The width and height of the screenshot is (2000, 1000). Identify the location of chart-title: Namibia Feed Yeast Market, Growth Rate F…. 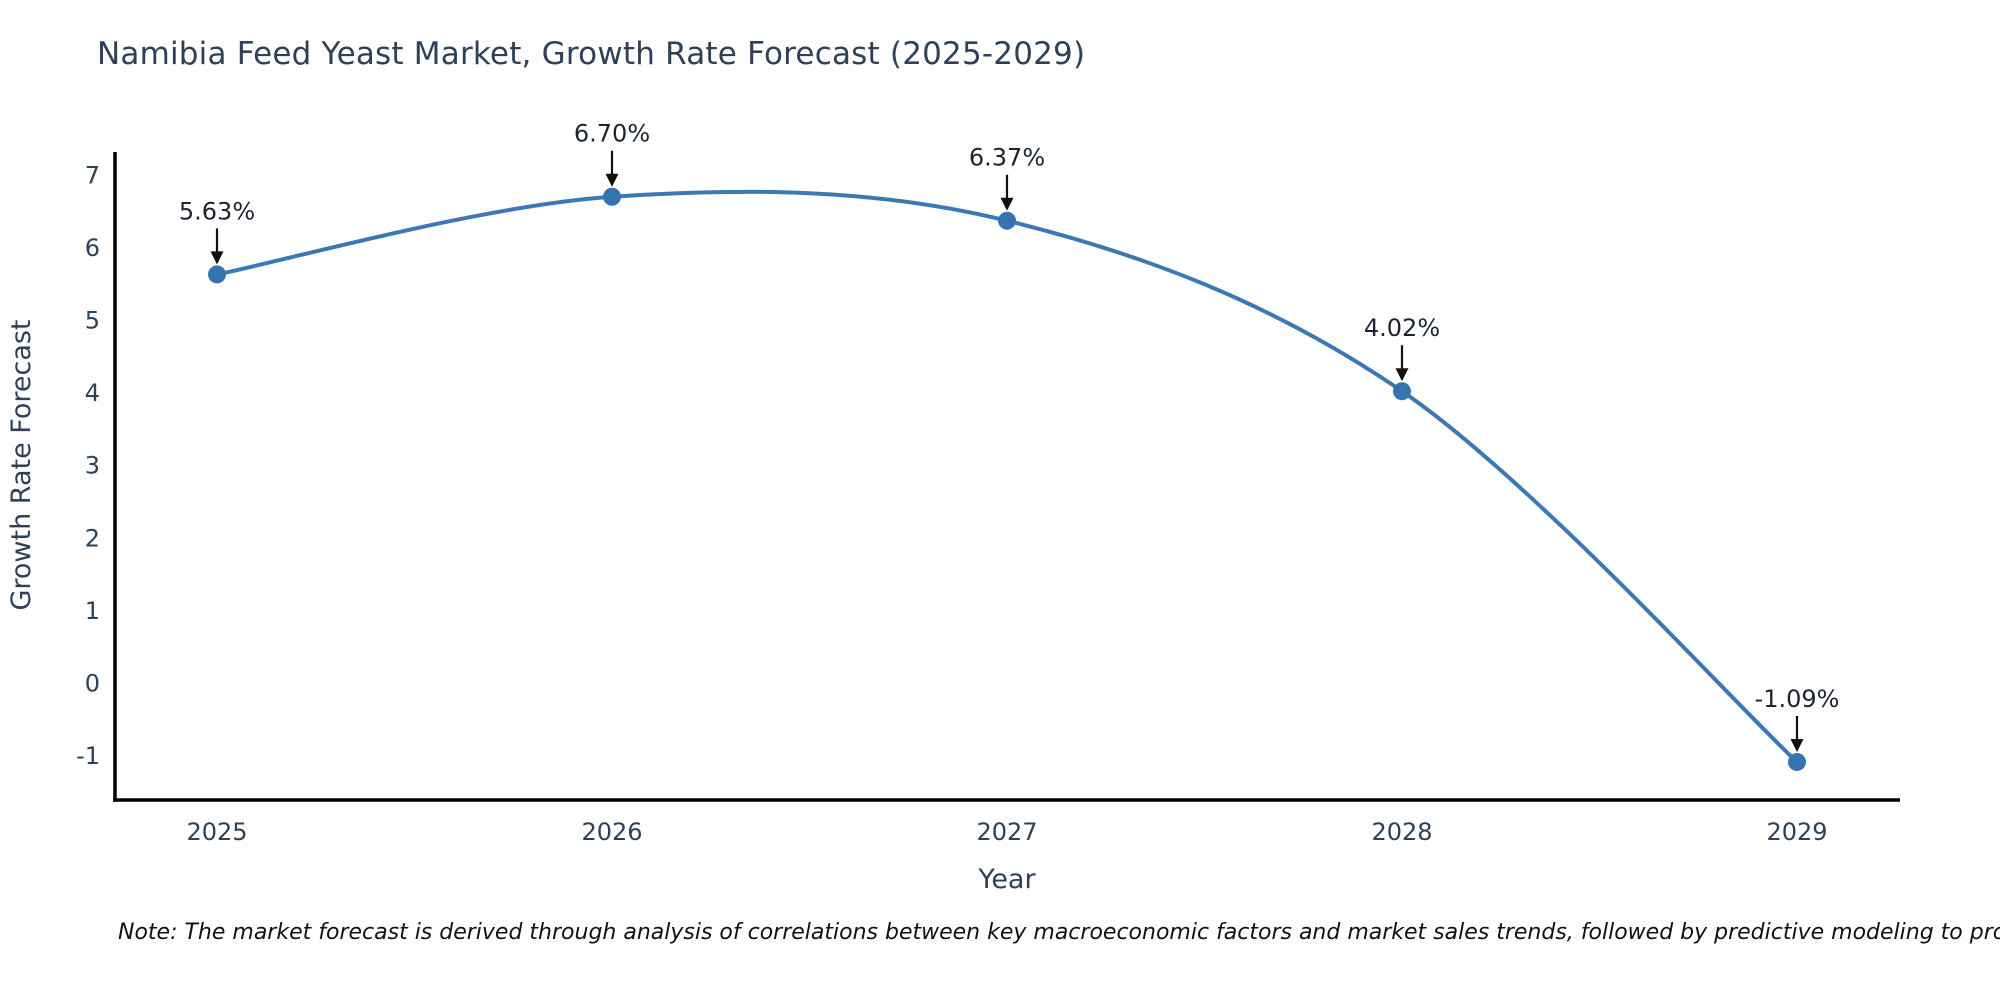
(591, 54).